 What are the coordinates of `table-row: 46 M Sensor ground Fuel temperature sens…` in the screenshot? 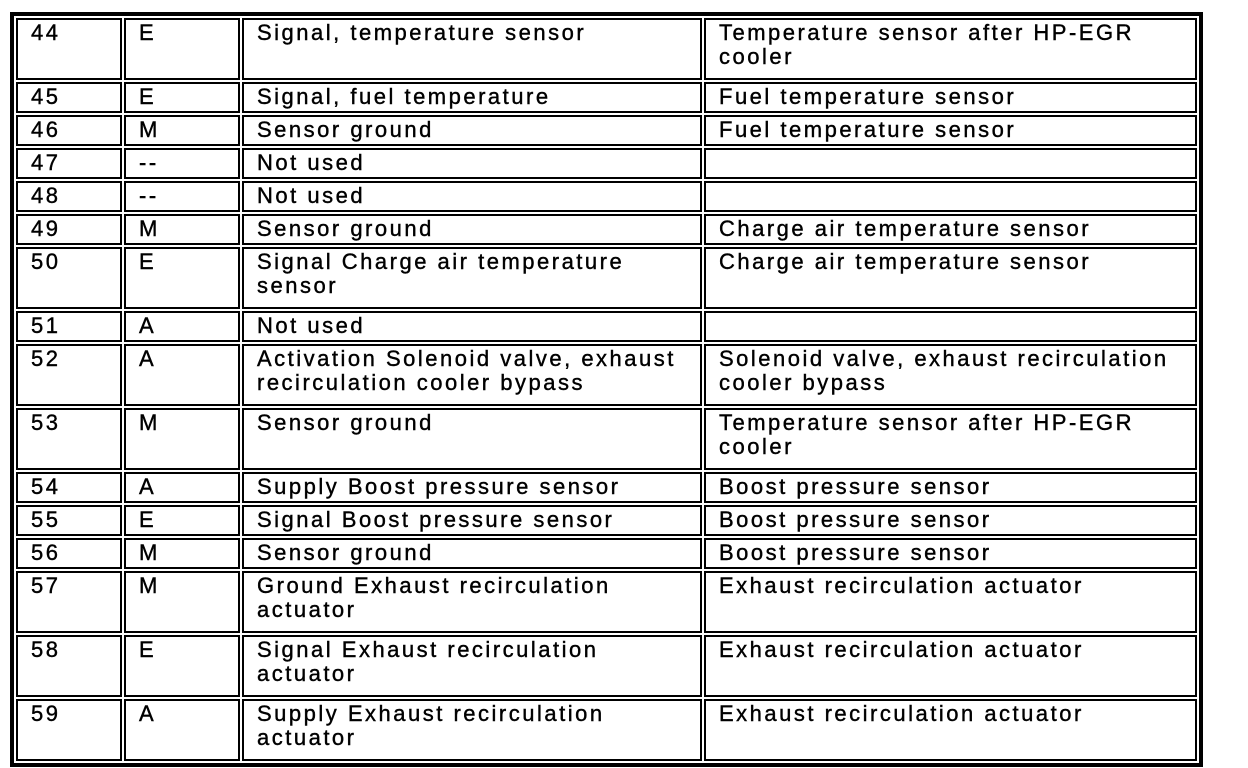 It's located at (606, 130).